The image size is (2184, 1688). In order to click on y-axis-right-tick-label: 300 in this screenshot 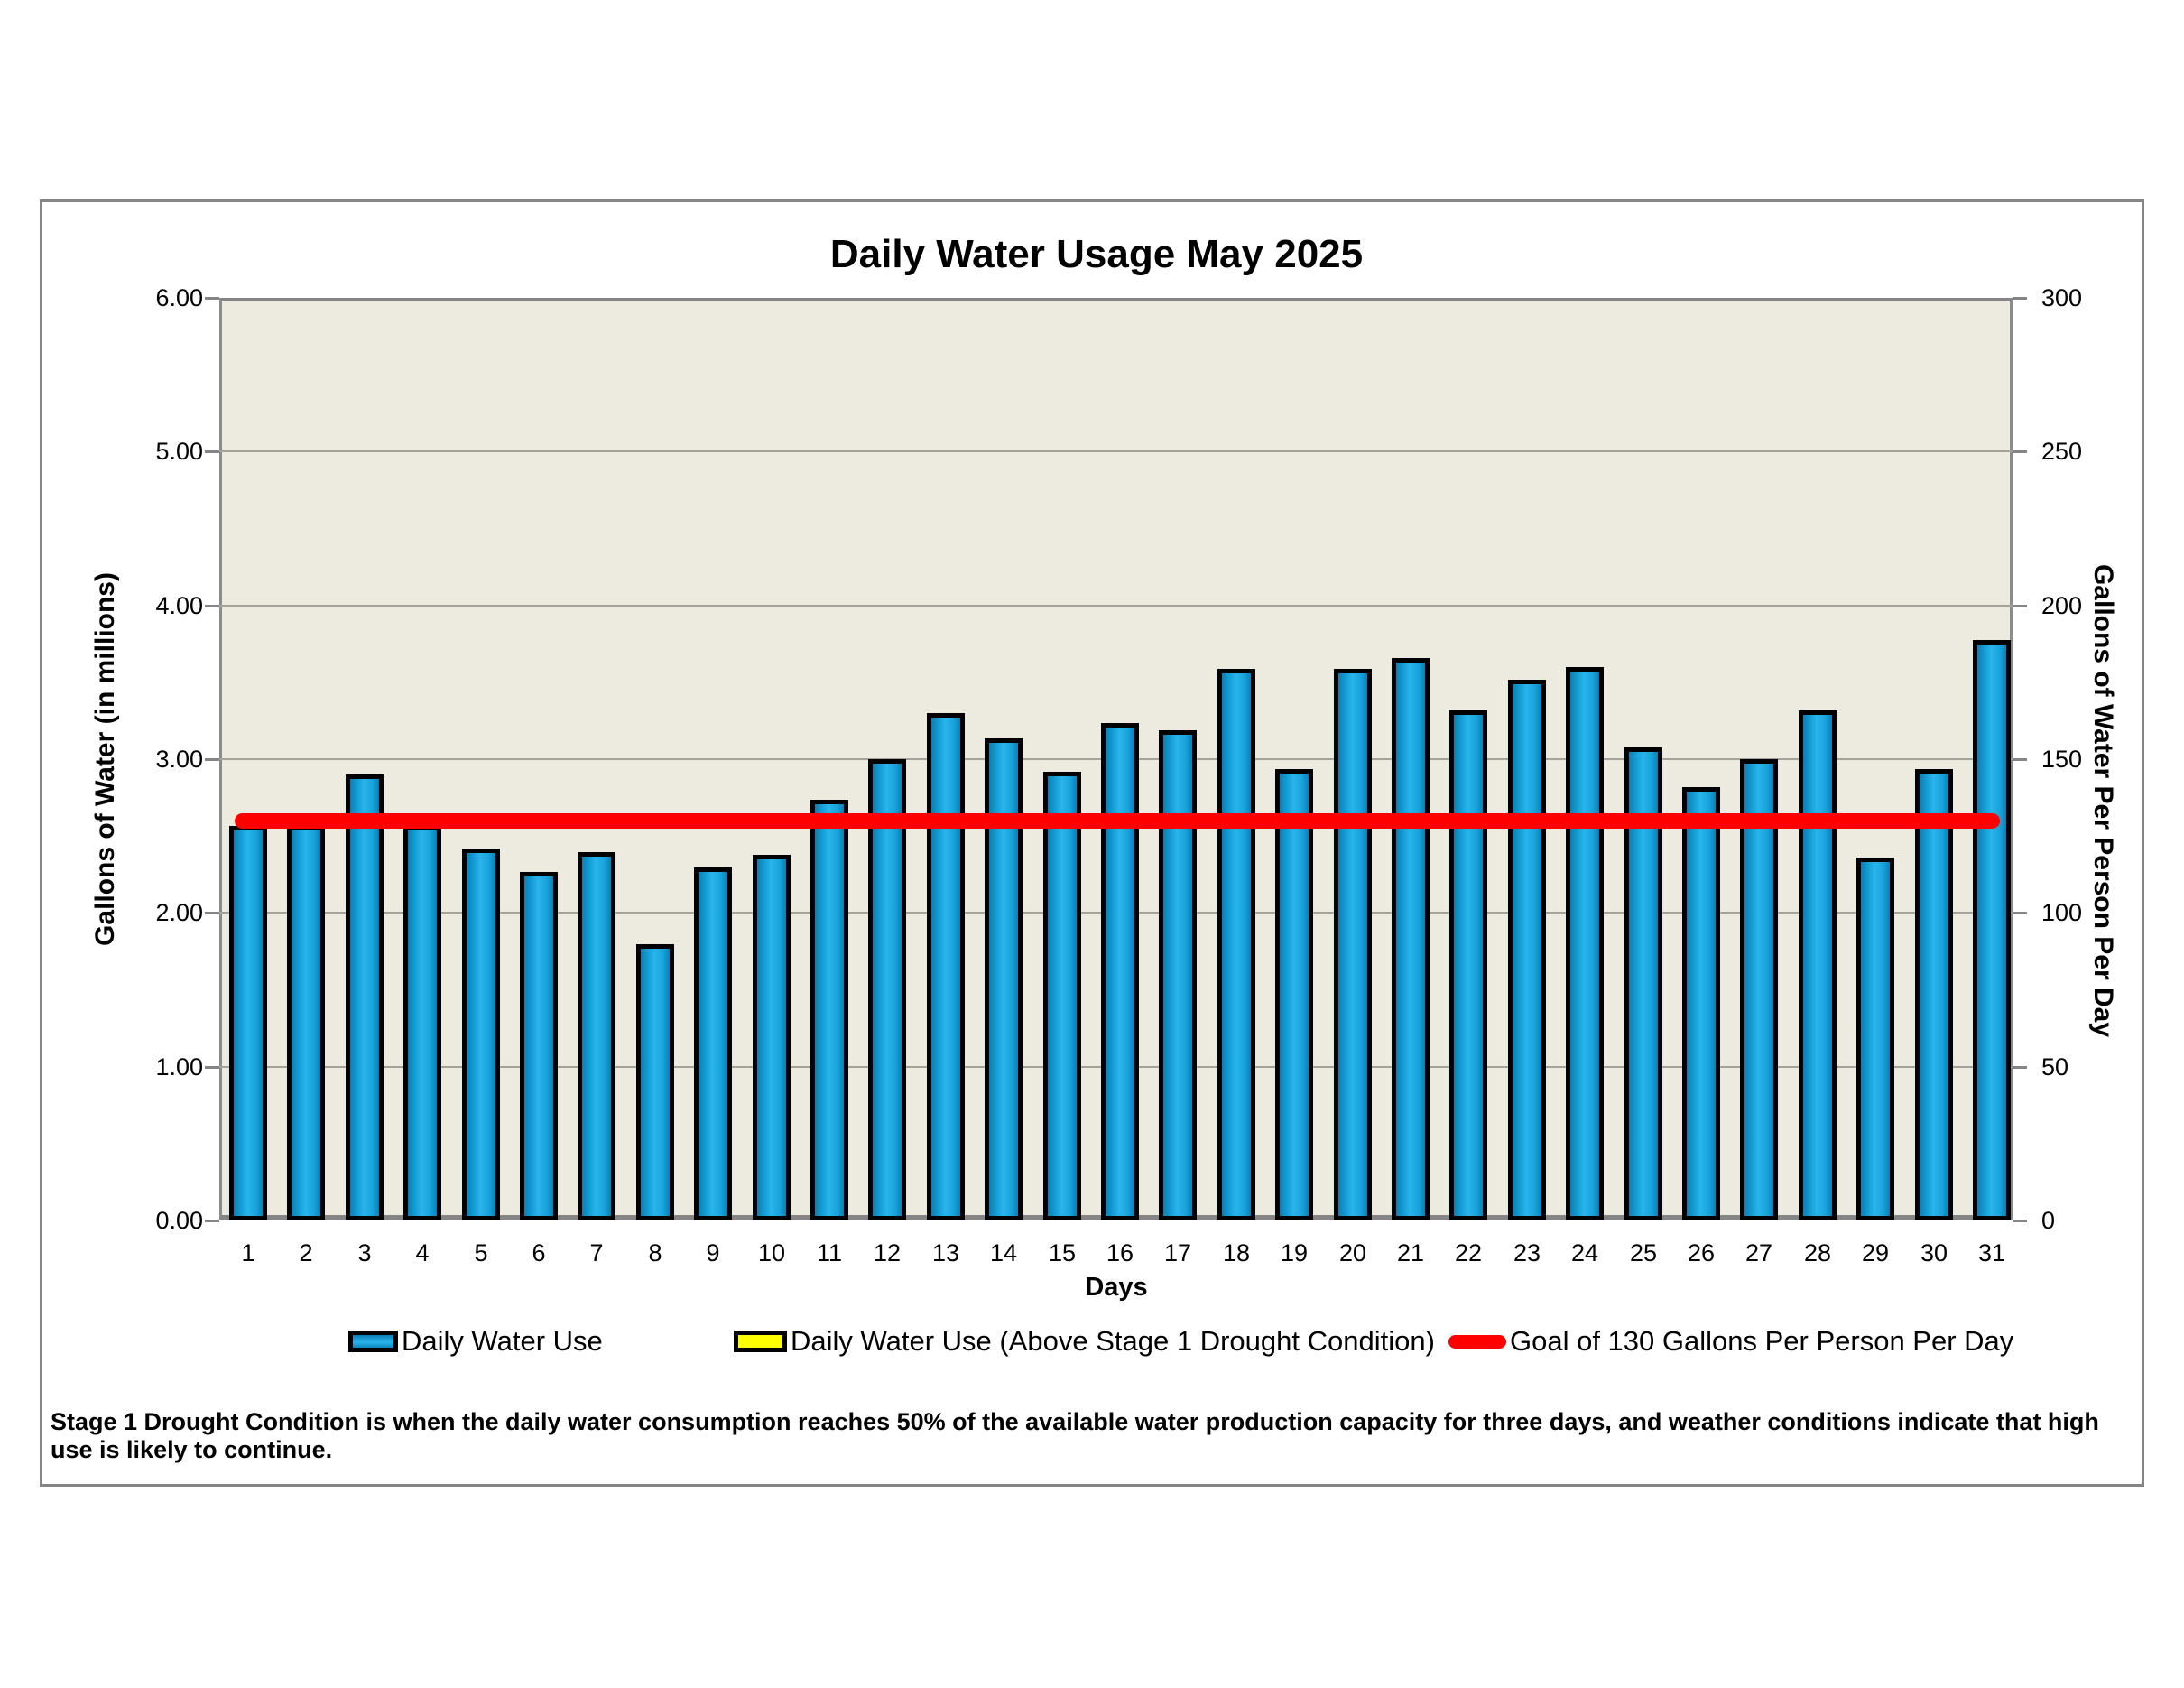, I will do `click(2062, 298)`.